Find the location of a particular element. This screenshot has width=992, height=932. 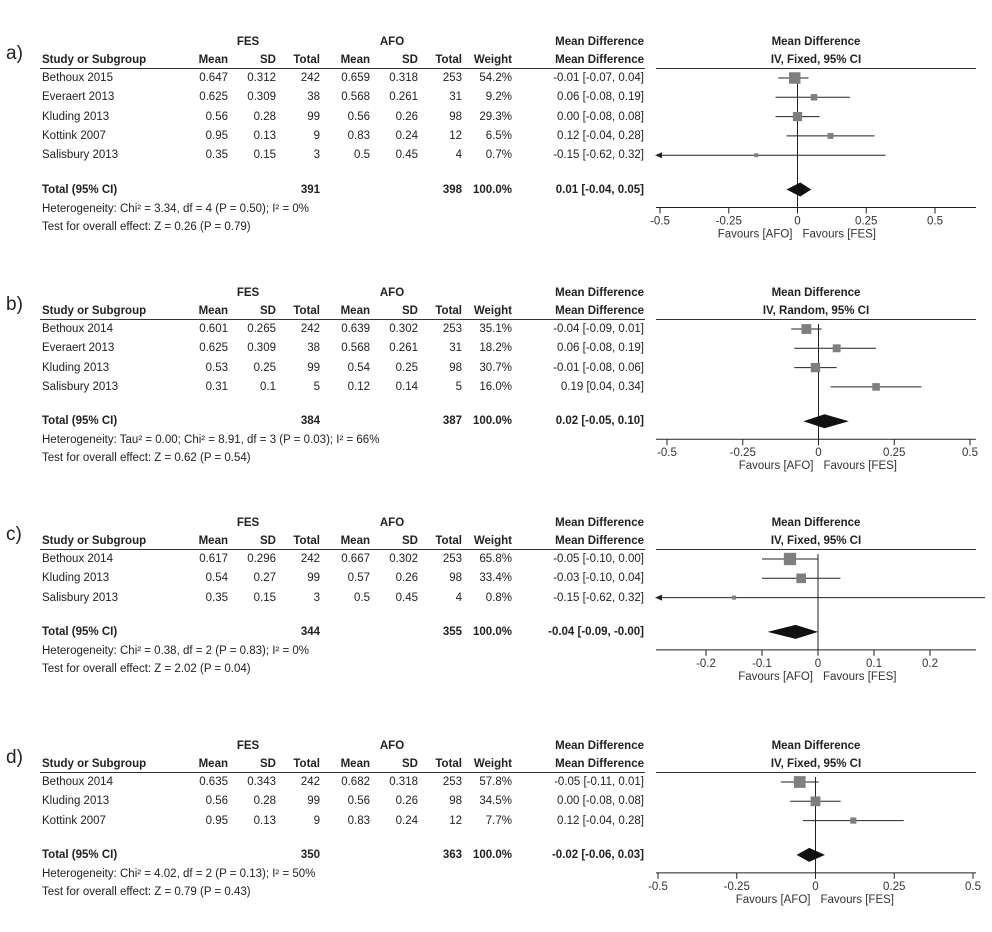

study-weight: 0.7% is located at coordinates (498, 155).